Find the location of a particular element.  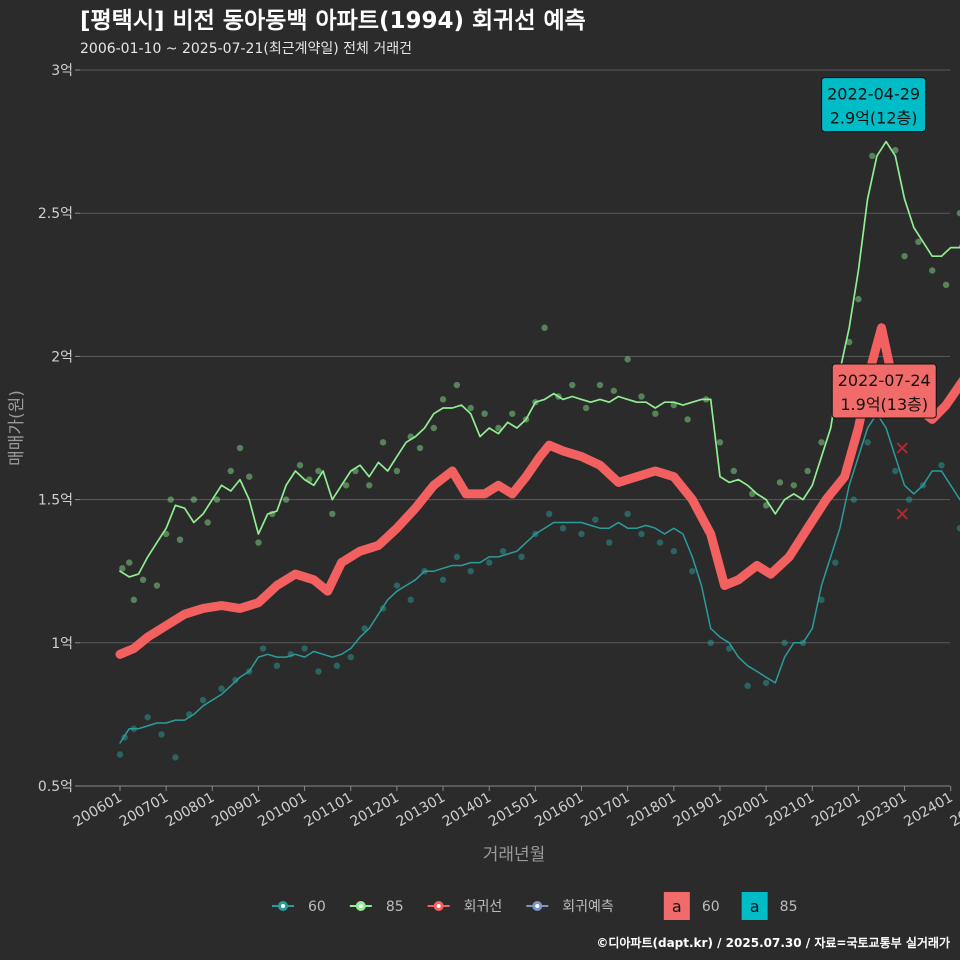

y-tick-label: 3억 is located at coordinates (62, 71).